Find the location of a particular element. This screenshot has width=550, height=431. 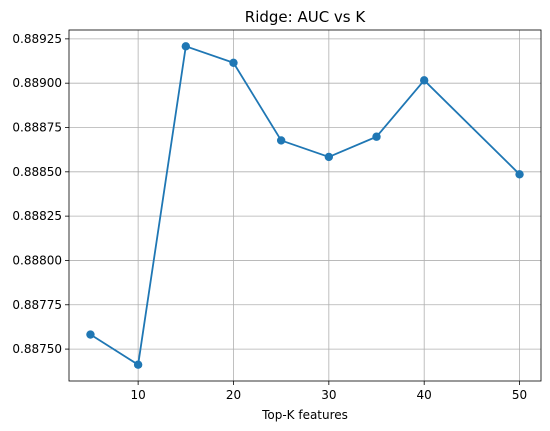

y-tick-label: 0.88750 is located at coordinates (37, 349).